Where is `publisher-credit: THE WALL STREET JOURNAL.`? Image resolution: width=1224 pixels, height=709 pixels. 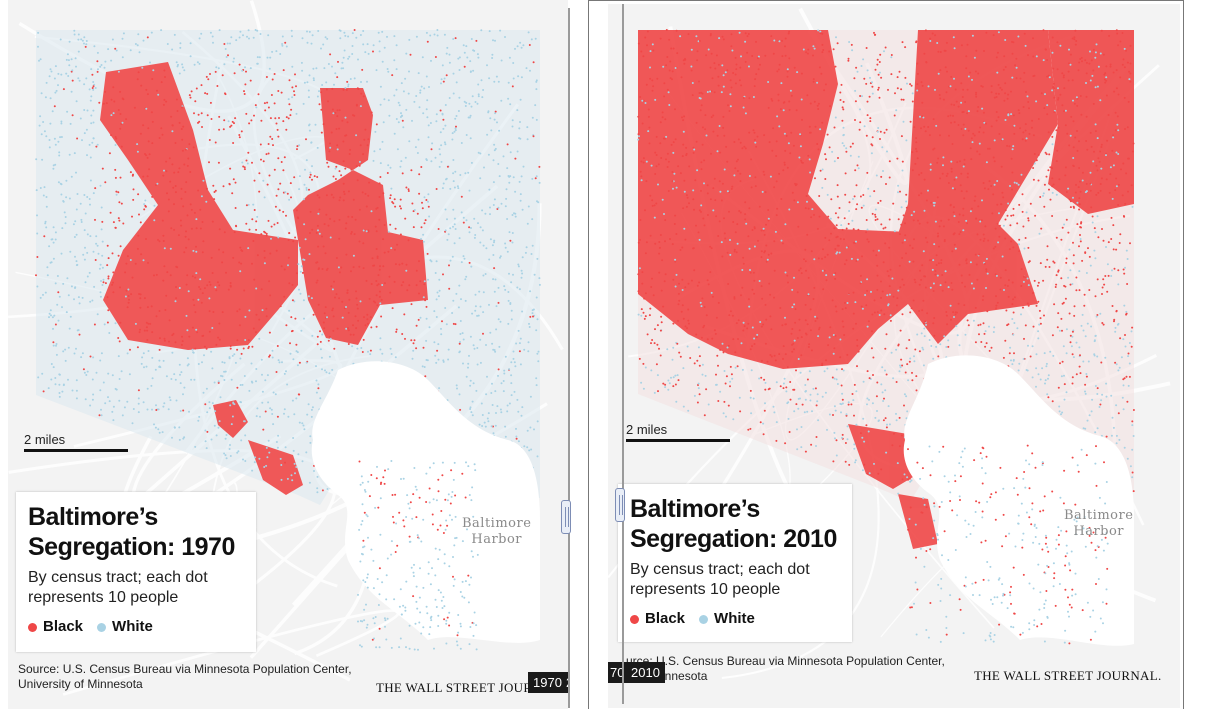
publisher-credit: THE WALL STREET JOURNAL. is located at coordinates (1068, 675).